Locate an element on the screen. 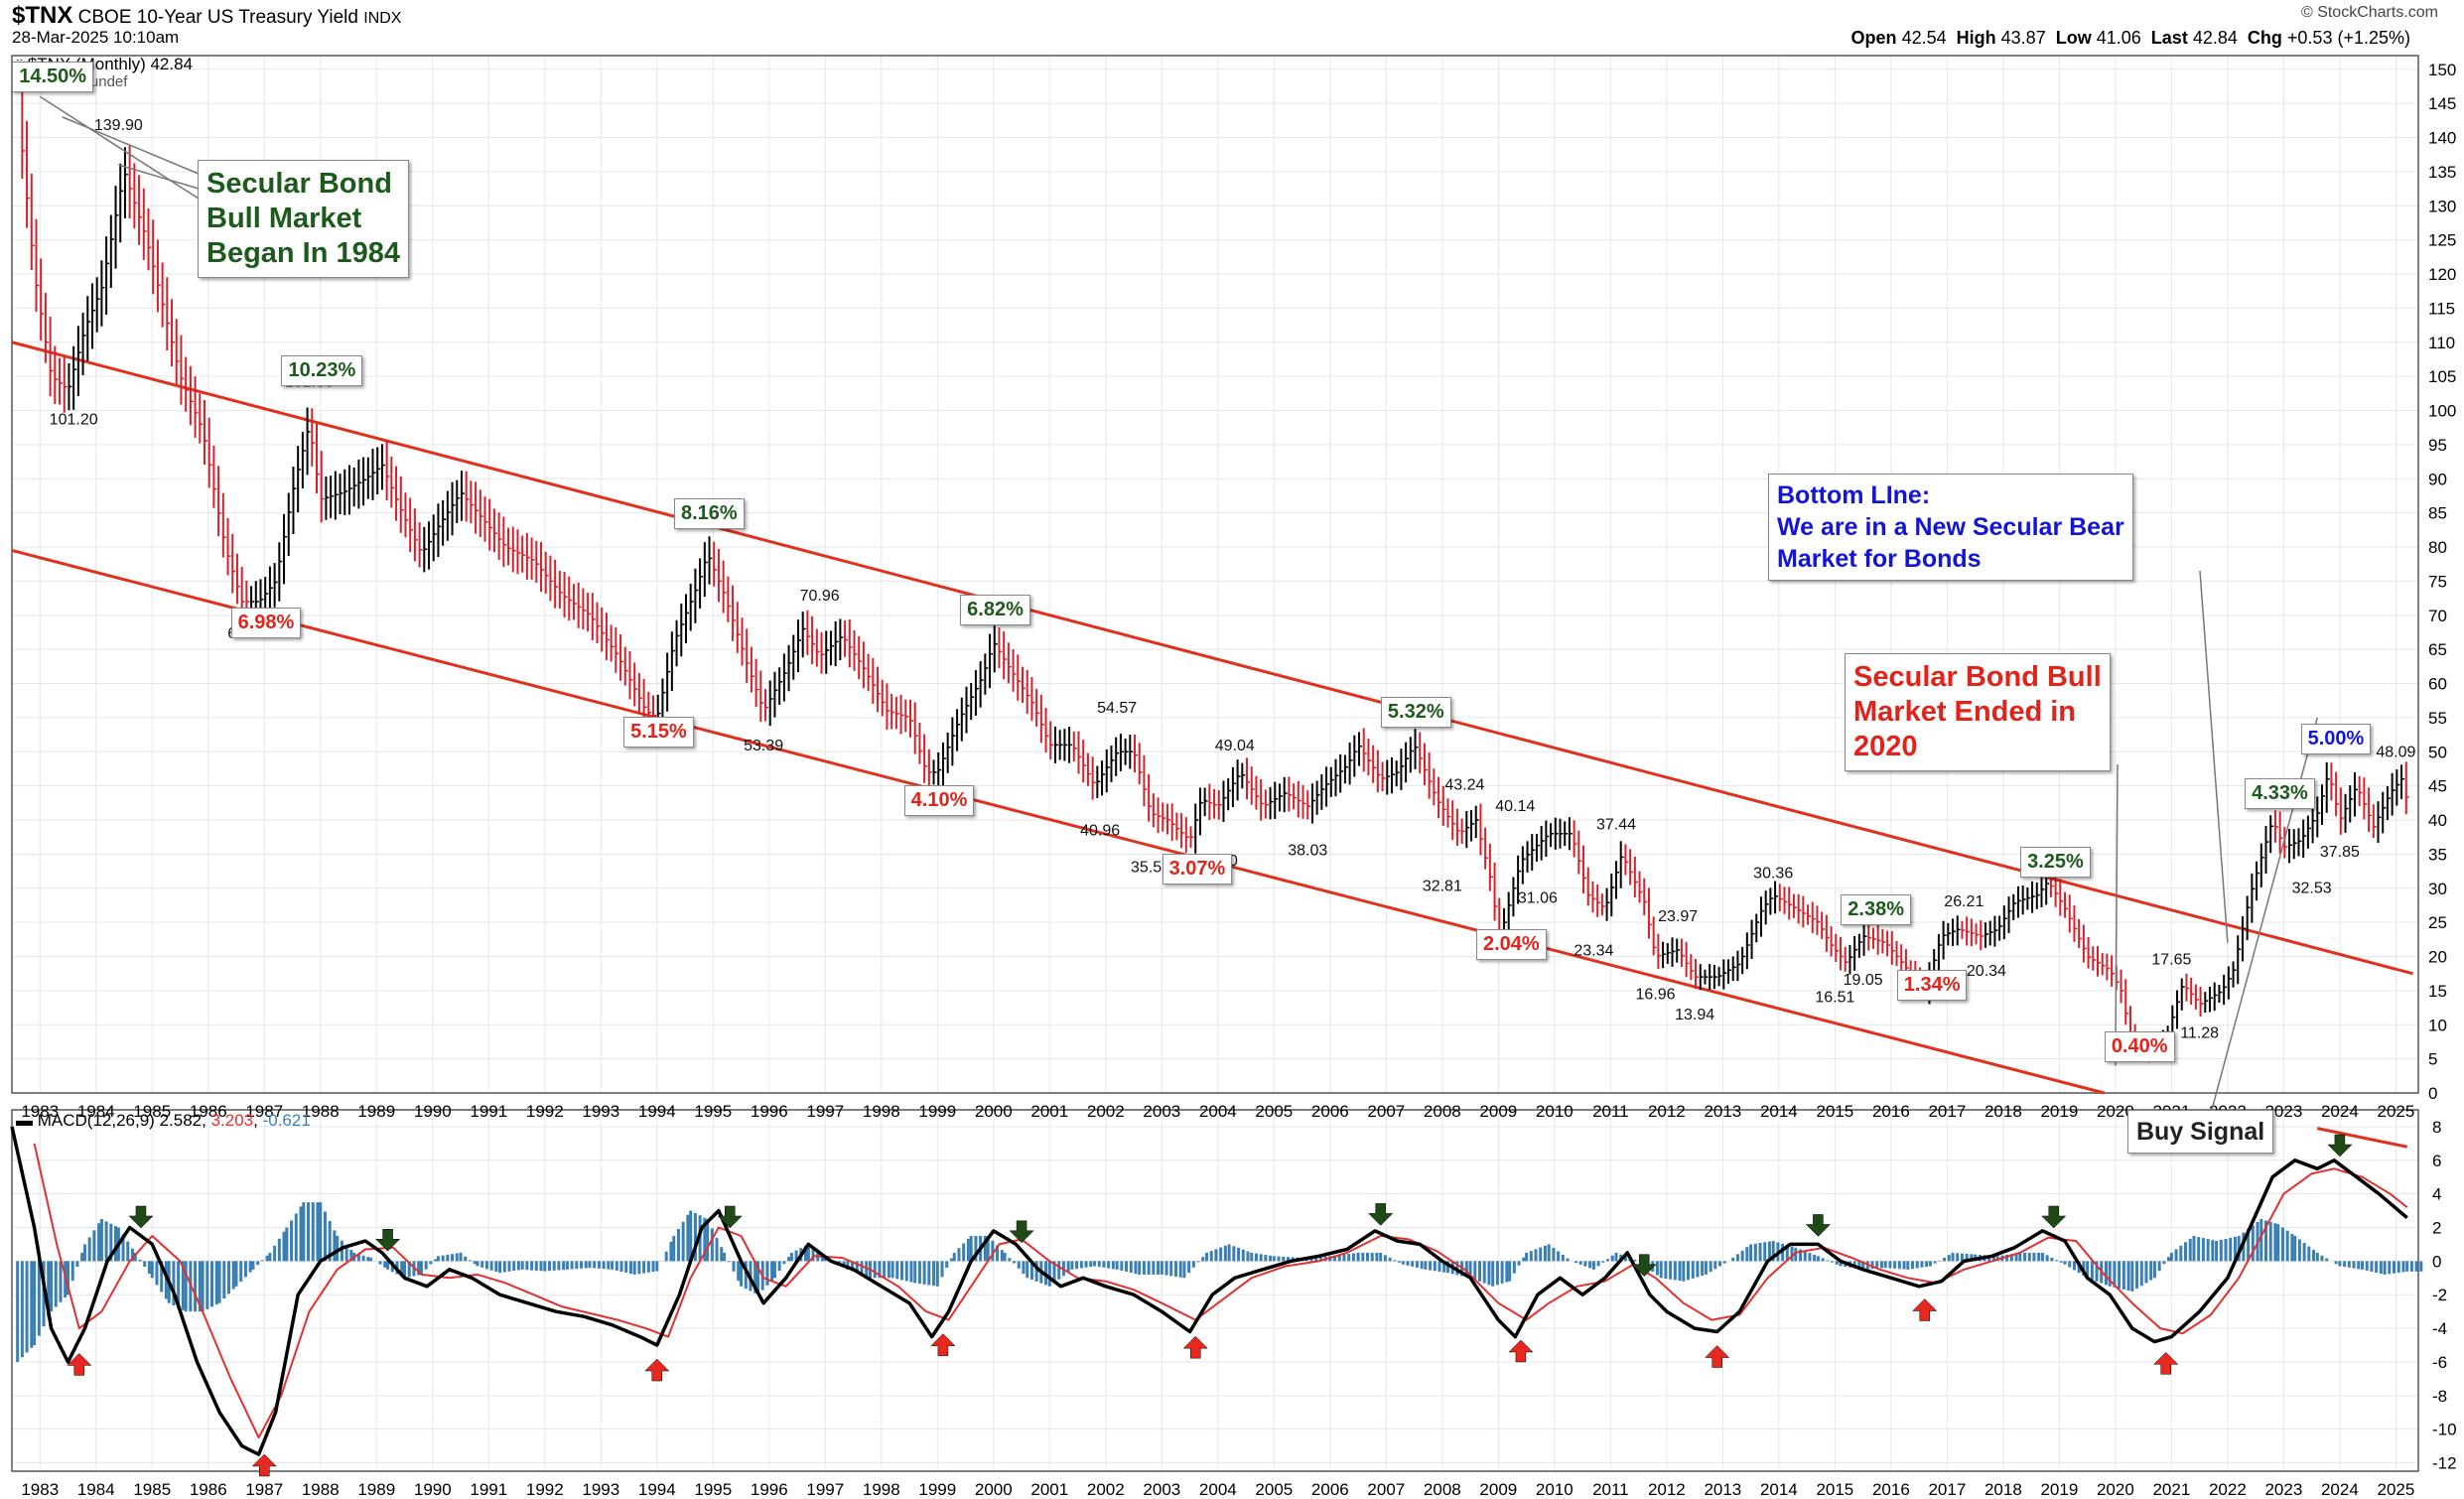 Image resolution: width=2464 pixels, height=1499 pixels. x-tick-label: 2001 is located at coordinates (1049, 1112).